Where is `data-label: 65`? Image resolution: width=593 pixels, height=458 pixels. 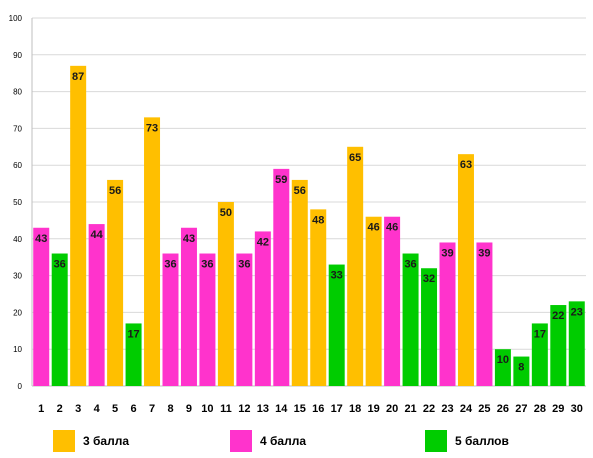 data-label: 65 is located at coordinates (355, 158).